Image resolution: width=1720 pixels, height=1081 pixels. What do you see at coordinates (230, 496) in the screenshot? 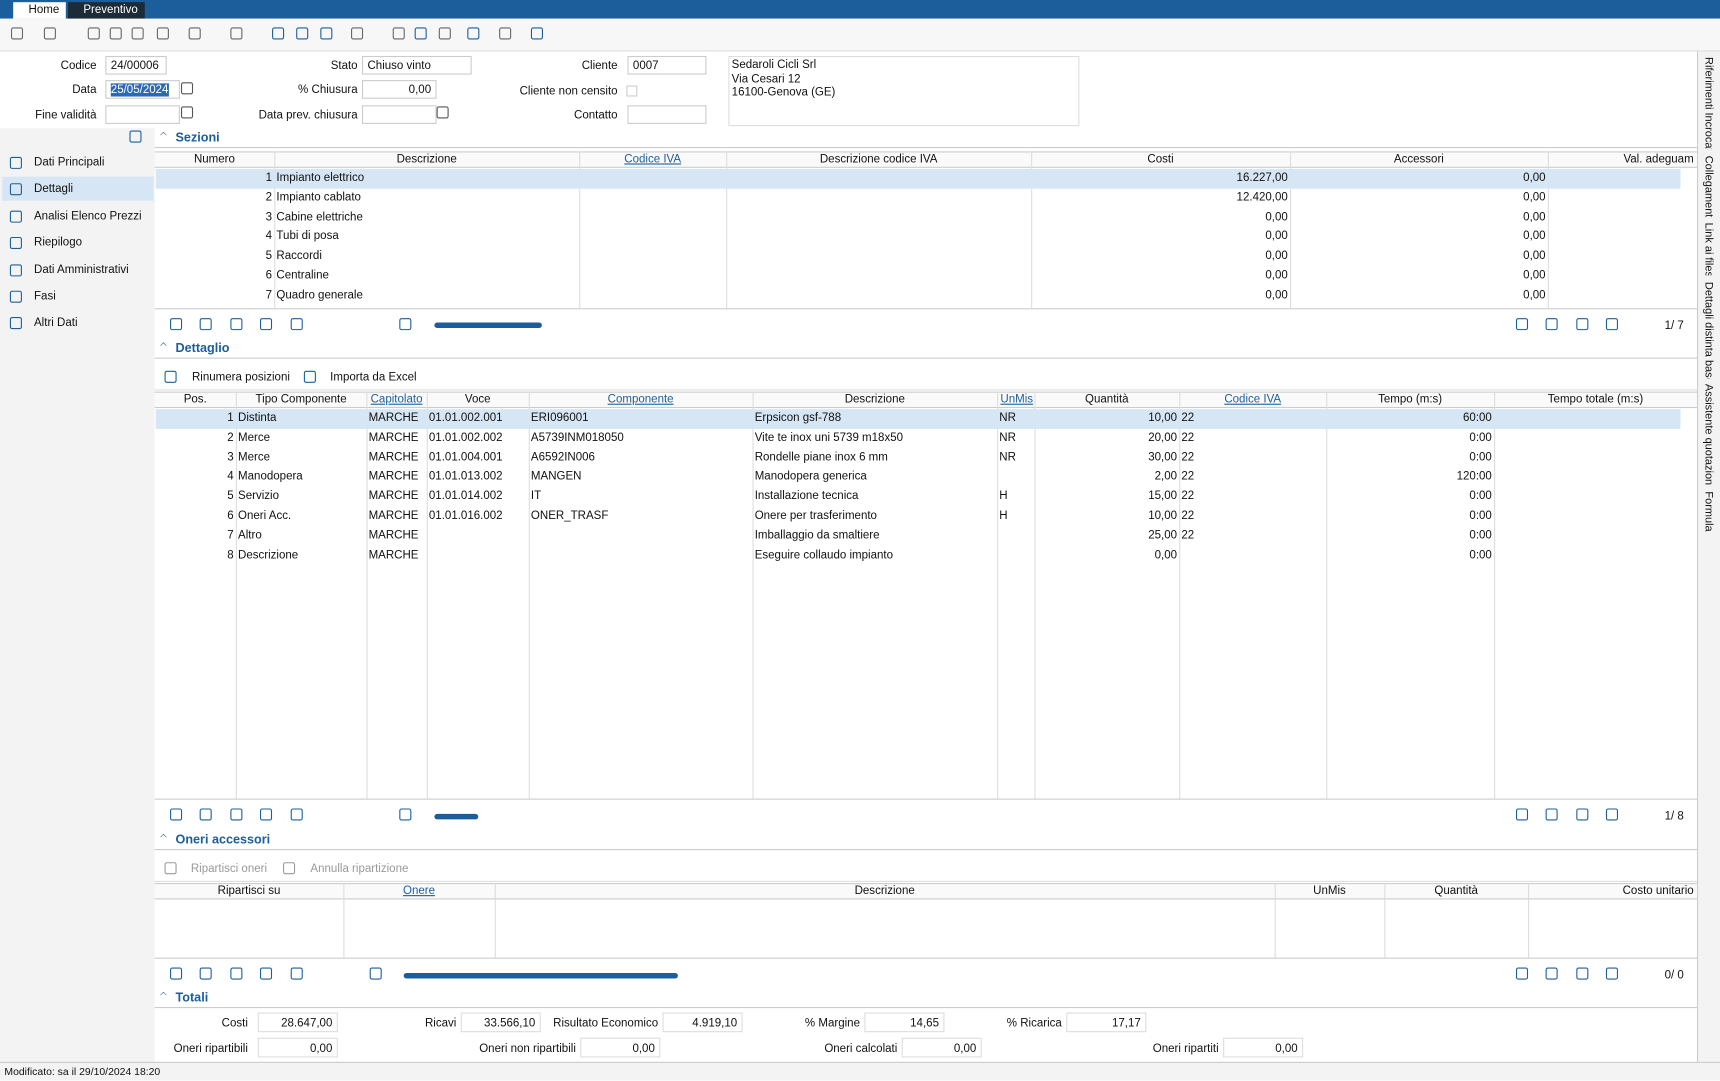
I see `cell: 5` at bounding box center [230, 496].